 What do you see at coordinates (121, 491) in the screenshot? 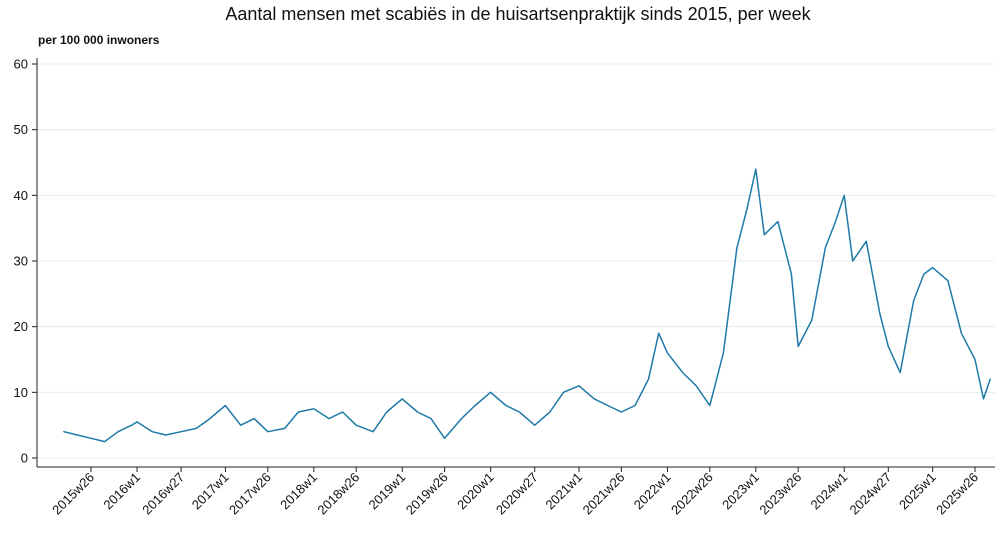
I see `x-tick-label: 2016w1` at bounding box center [121, 491].